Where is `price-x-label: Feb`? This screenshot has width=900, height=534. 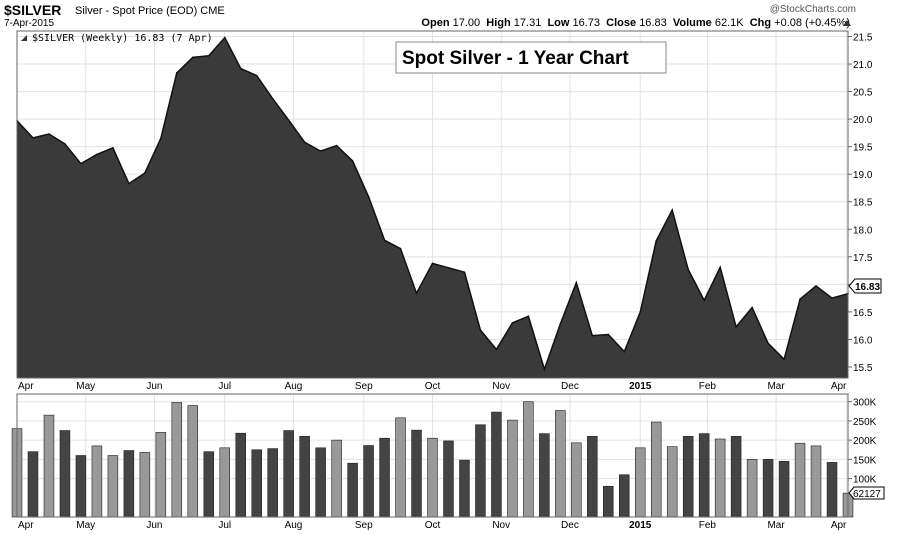 price-x-label: Feb is located at coordinates (708, 386).